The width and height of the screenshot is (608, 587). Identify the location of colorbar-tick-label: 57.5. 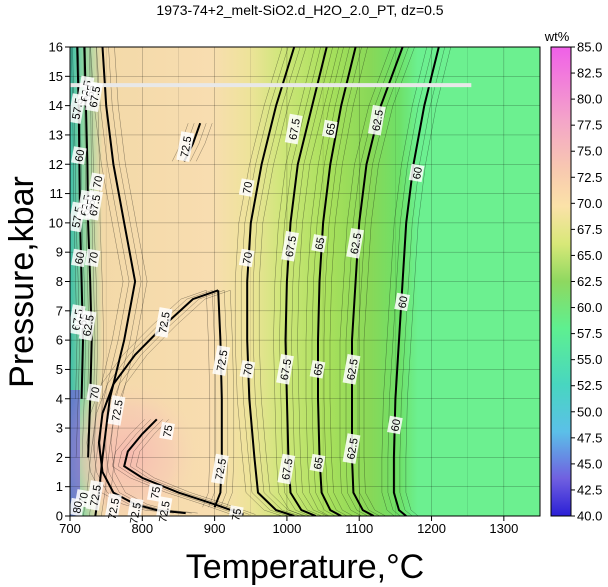
(589, 333).